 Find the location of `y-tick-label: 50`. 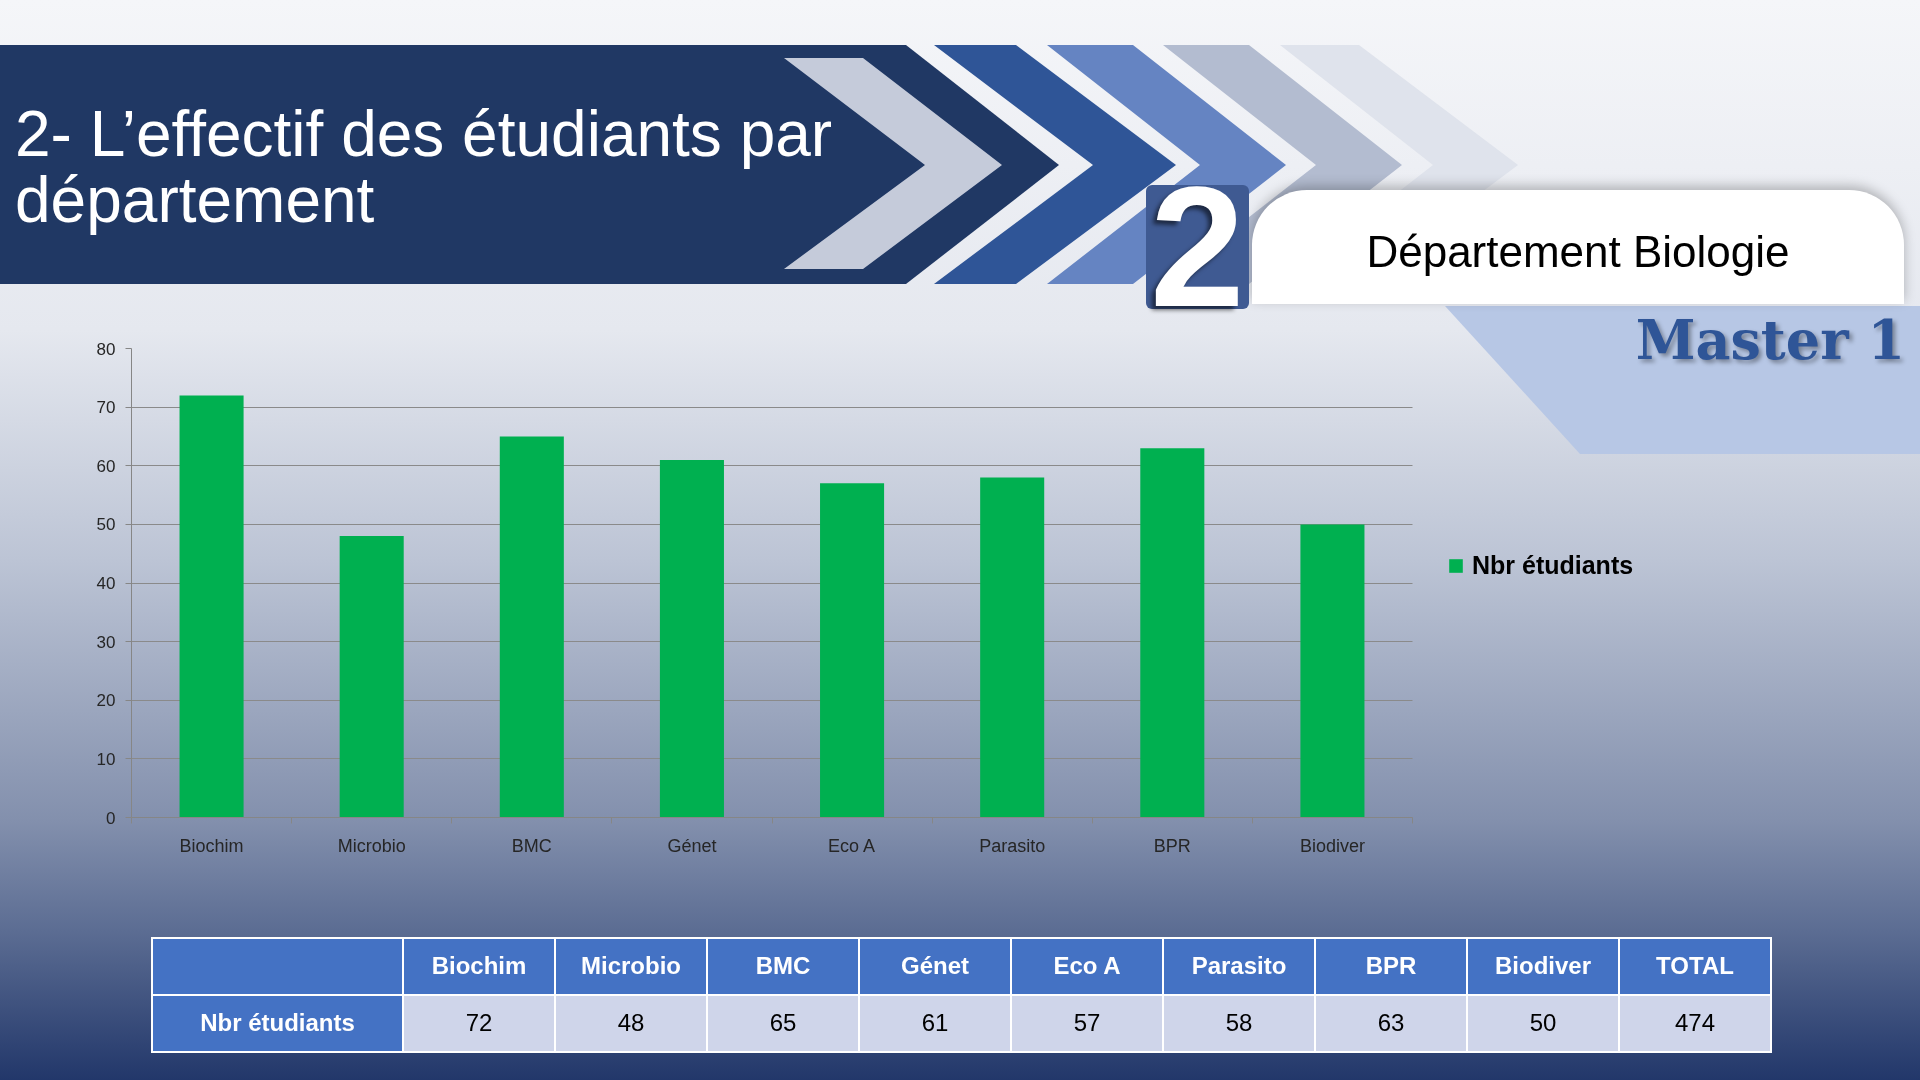

y-tick-label: 50 is located at coordinates (106, 525).